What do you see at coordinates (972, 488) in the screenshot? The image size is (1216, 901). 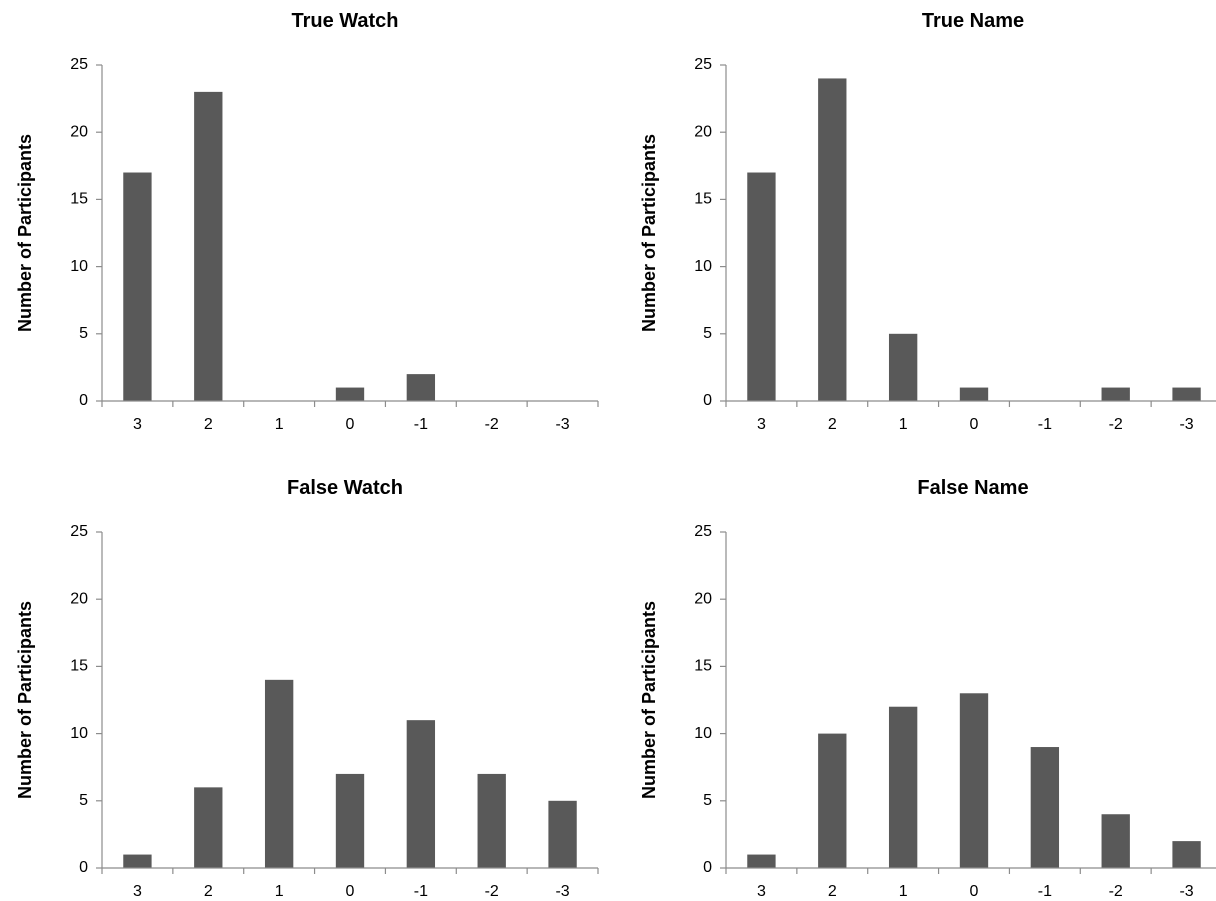 I see `chart-title: False Name` at bounding box center [972, 488].